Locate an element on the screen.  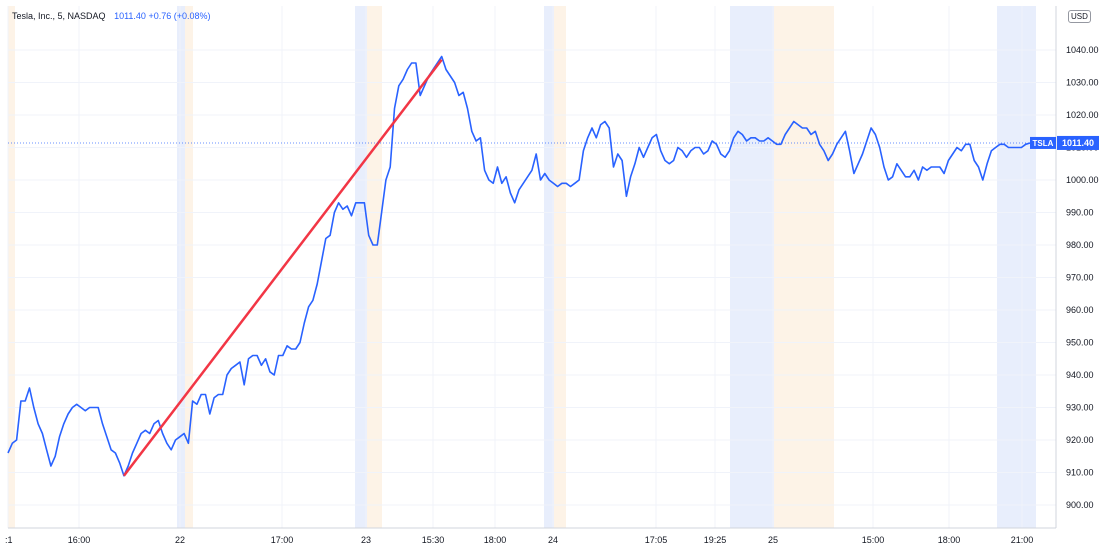
last-price-label: 1011.40 is located at coordinates (1078, 143).